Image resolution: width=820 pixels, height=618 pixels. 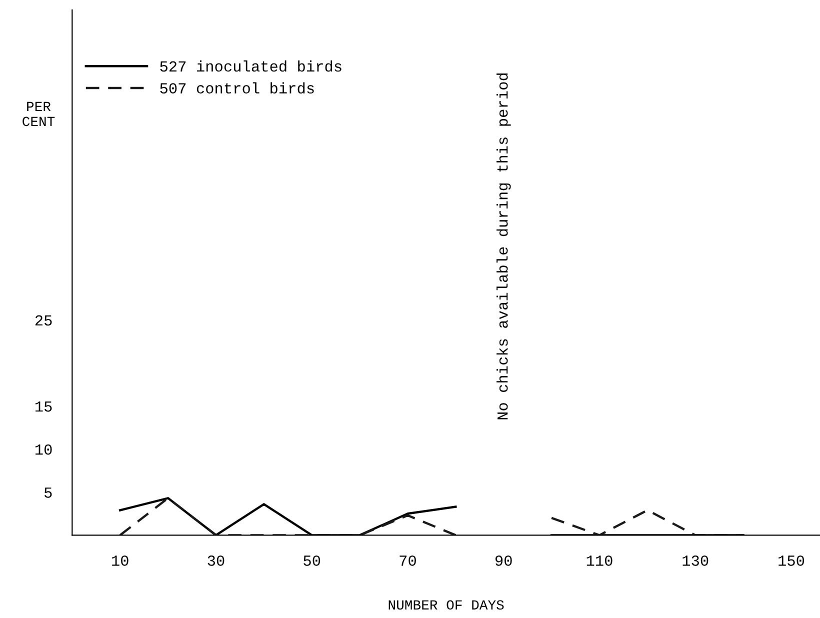 What do you see at coordinates (503, 560) in the screenshot?
I see `x-tick-label: 90` at bounding box center [503, 560].